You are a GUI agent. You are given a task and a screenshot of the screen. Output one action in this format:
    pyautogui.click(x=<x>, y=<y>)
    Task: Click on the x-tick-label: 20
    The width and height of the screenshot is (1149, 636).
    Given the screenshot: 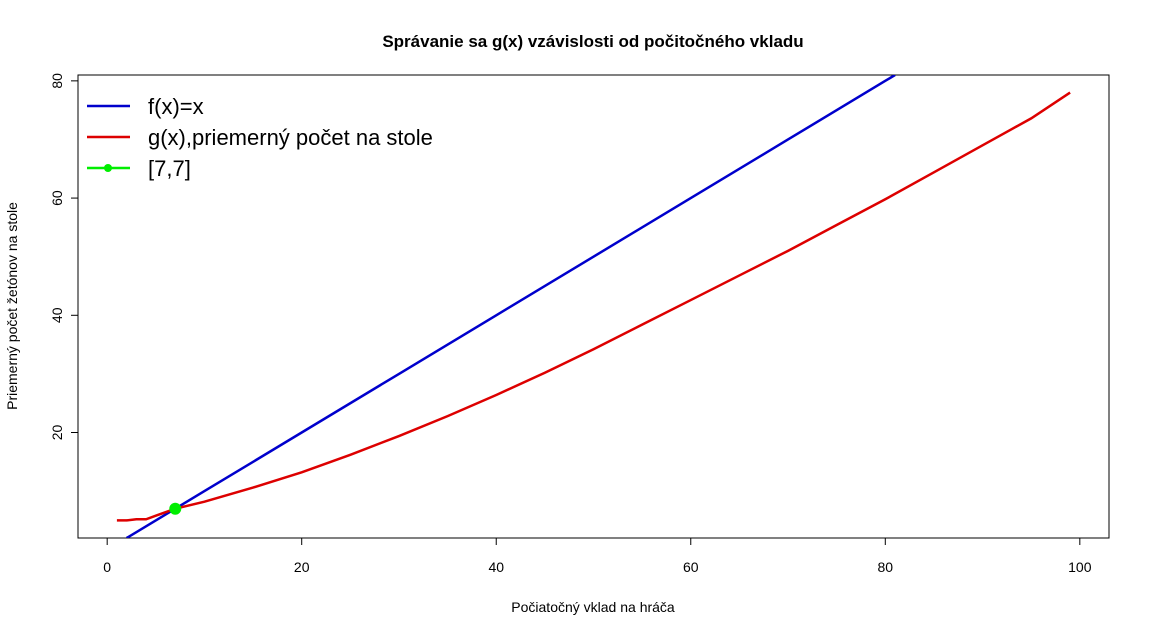 What is the action you would take?
    pyautogui.click(x=302, y=567)
    